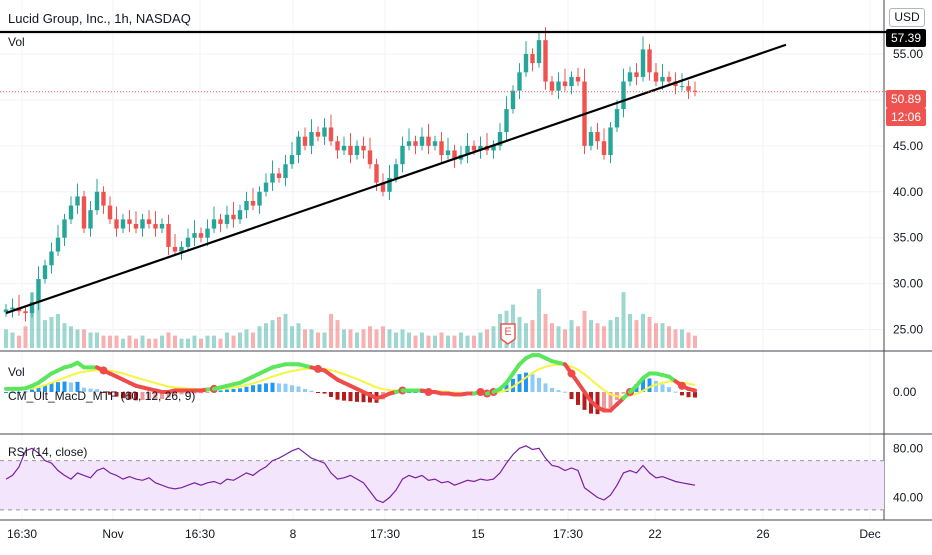 The height and width of the screenshot is (555, 932). I want to click on x-tick-label: 17:30, so click(385, 534).